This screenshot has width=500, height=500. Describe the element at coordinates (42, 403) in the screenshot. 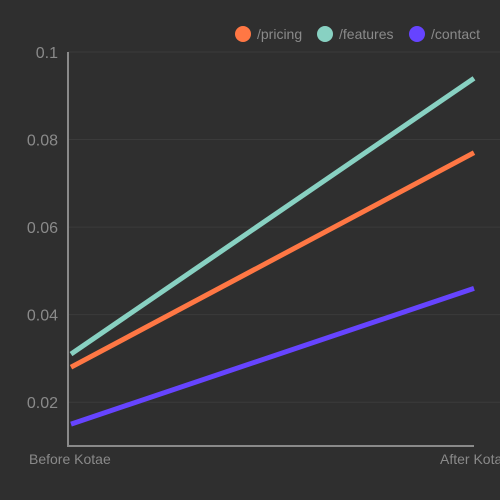

I see `y-tick-label: 0.02` at that location.